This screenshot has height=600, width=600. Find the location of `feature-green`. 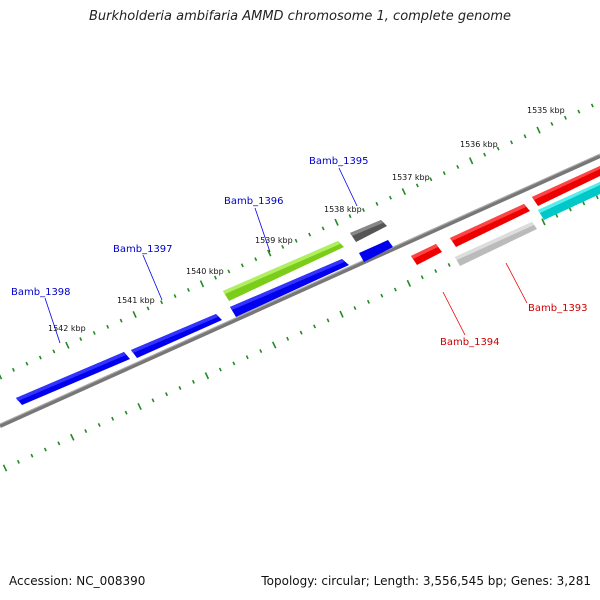

feature-green is located at coordinates (283, 271).